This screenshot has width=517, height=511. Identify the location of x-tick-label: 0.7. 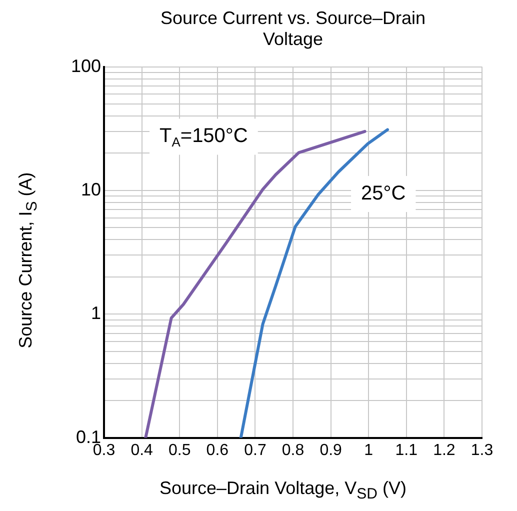
(255, 450).